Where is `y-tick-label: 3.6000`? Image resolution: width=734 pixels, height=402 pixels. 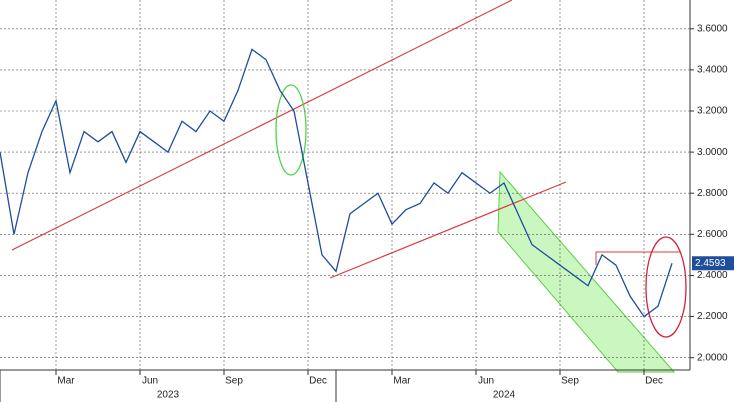 y-tick-label: 3.6000 is located at coordinates (712, 28).